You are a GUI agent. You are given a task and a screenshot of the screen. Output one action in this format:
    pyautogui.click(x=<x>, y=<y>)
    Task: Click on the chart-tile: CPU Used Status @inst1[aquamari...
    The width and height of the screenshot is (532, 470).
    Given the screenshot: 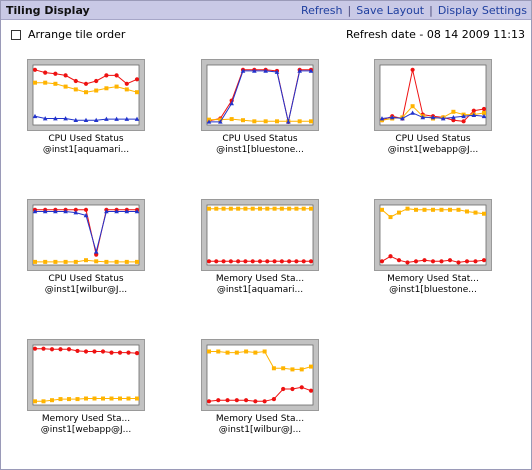 What is the action you would take?
    pyautogui.click(x=86, y=109)
    